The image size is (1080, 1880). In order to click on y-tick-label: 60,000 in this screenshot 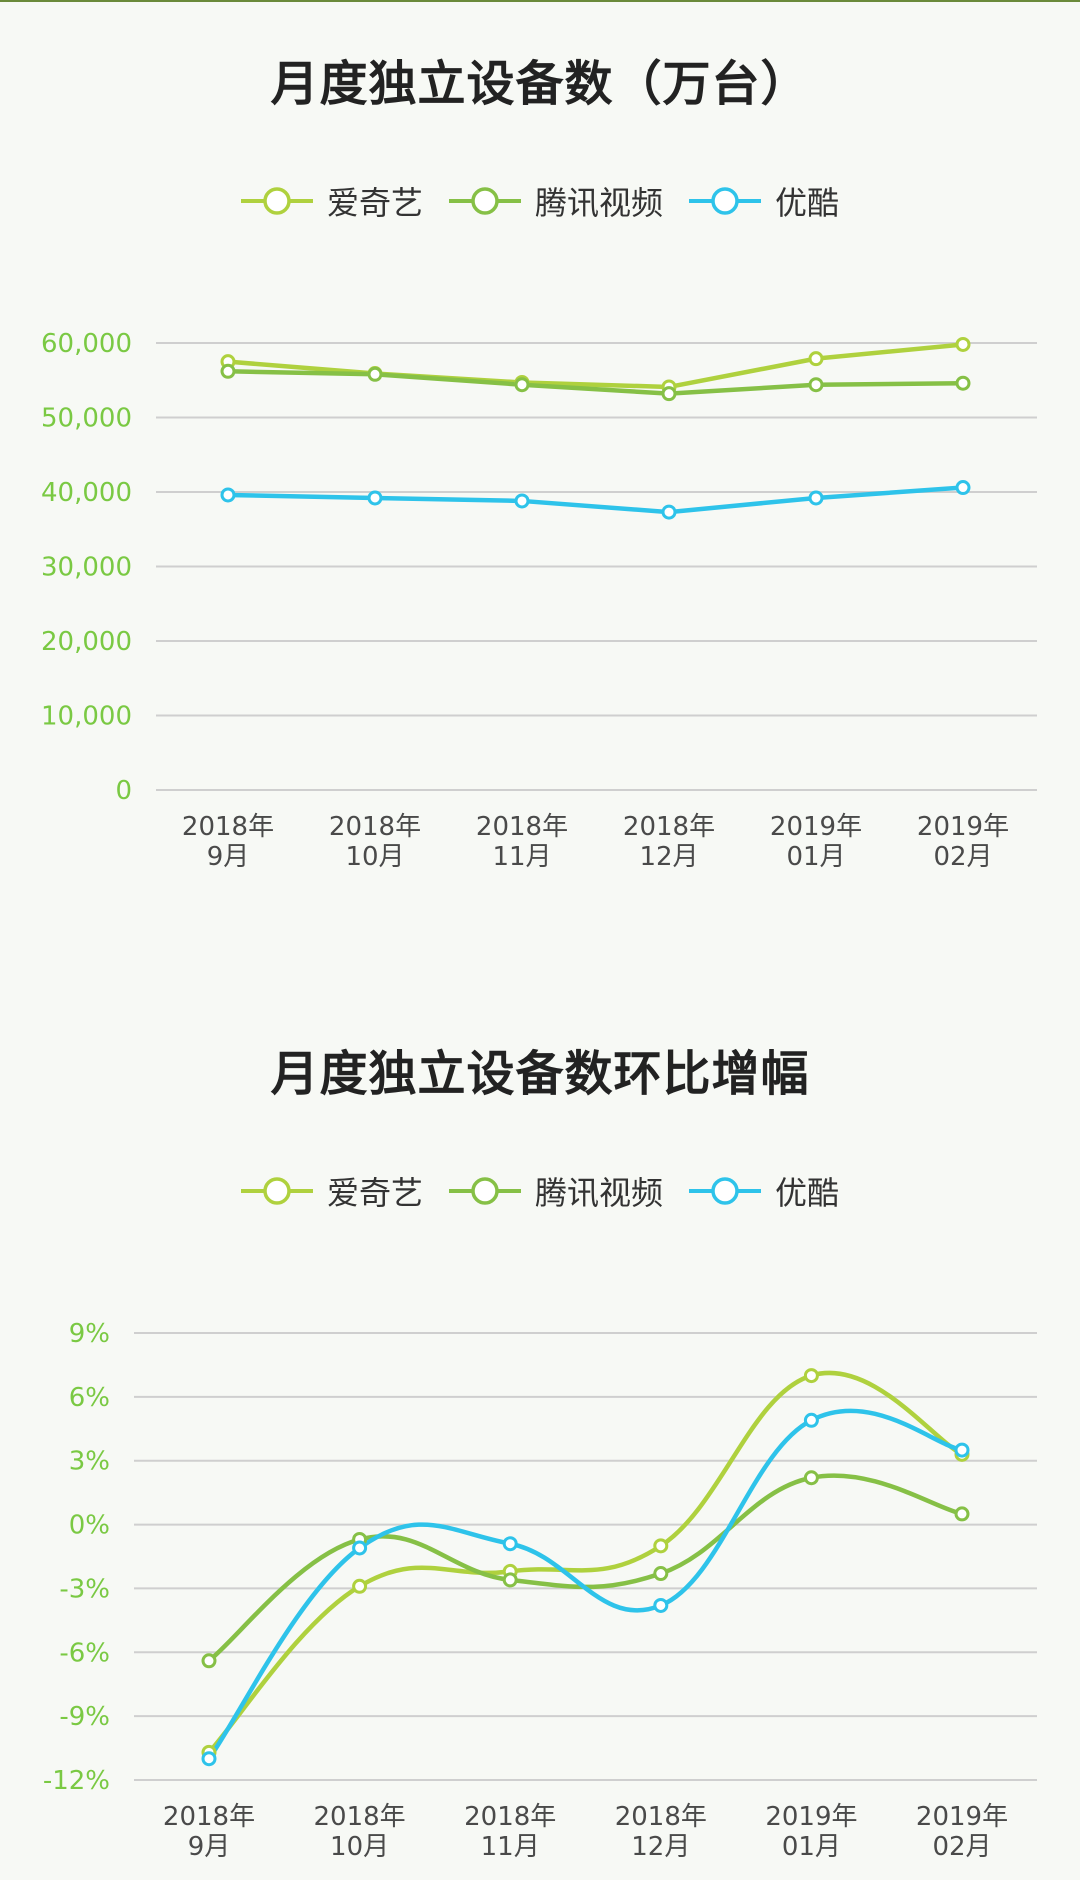, I will do `click(86, 344)`.